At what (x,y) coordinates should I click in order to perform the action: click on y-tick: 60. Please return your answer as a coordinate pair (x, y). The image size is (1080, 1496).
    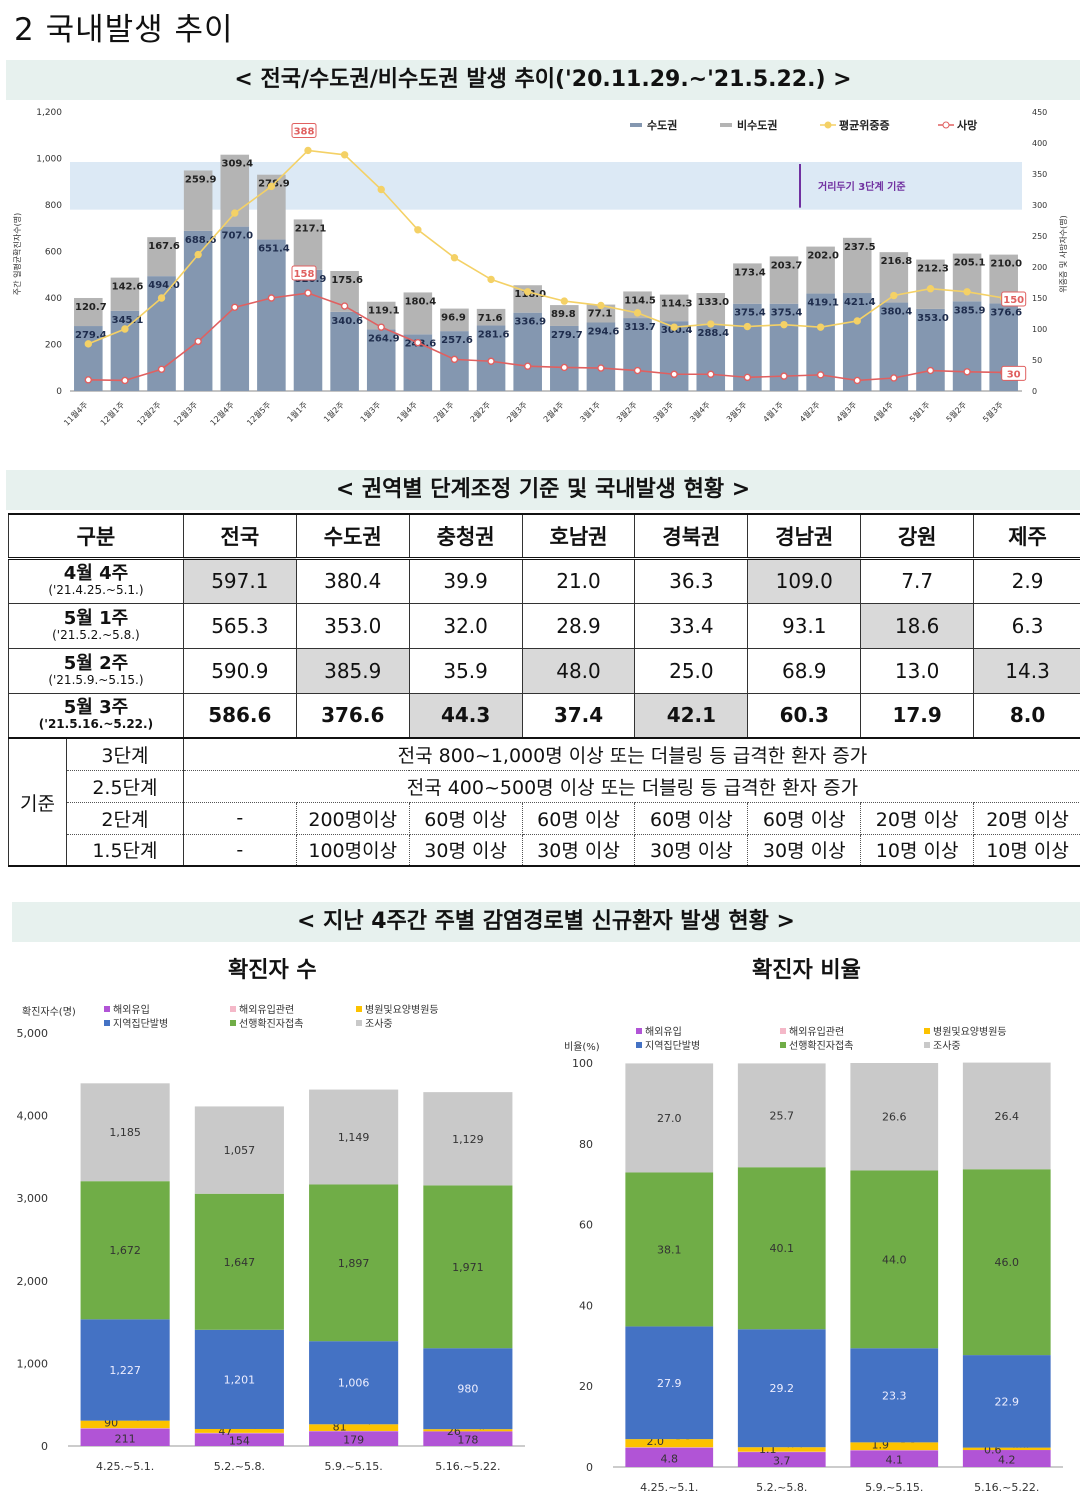
    Looking at the image, I should click on (586, 1225).